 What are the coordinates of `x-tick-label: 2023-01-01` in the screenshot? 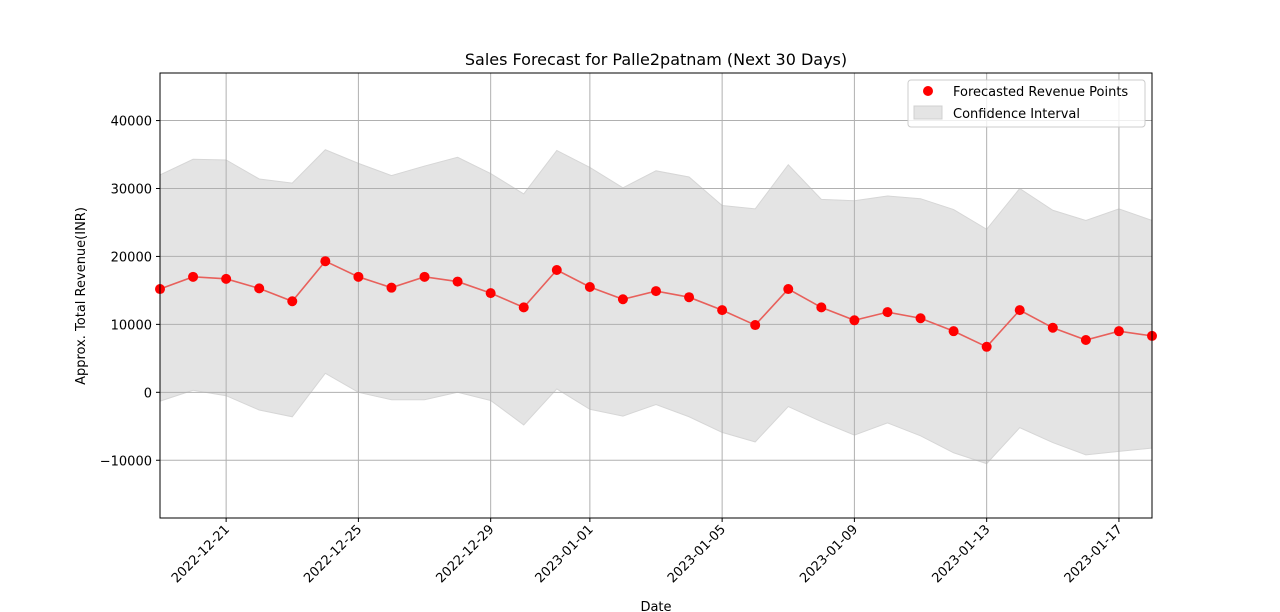 It's located at (565, 554).